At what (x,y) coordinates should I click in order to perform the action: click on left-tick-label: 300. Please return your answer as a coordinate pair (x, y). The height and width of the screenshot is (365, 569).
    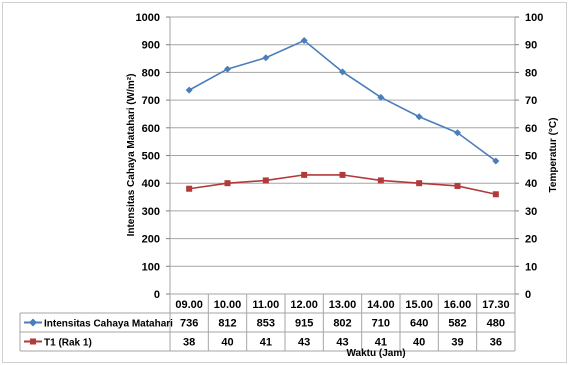
    Looking at the image, I should click on (151, 212).